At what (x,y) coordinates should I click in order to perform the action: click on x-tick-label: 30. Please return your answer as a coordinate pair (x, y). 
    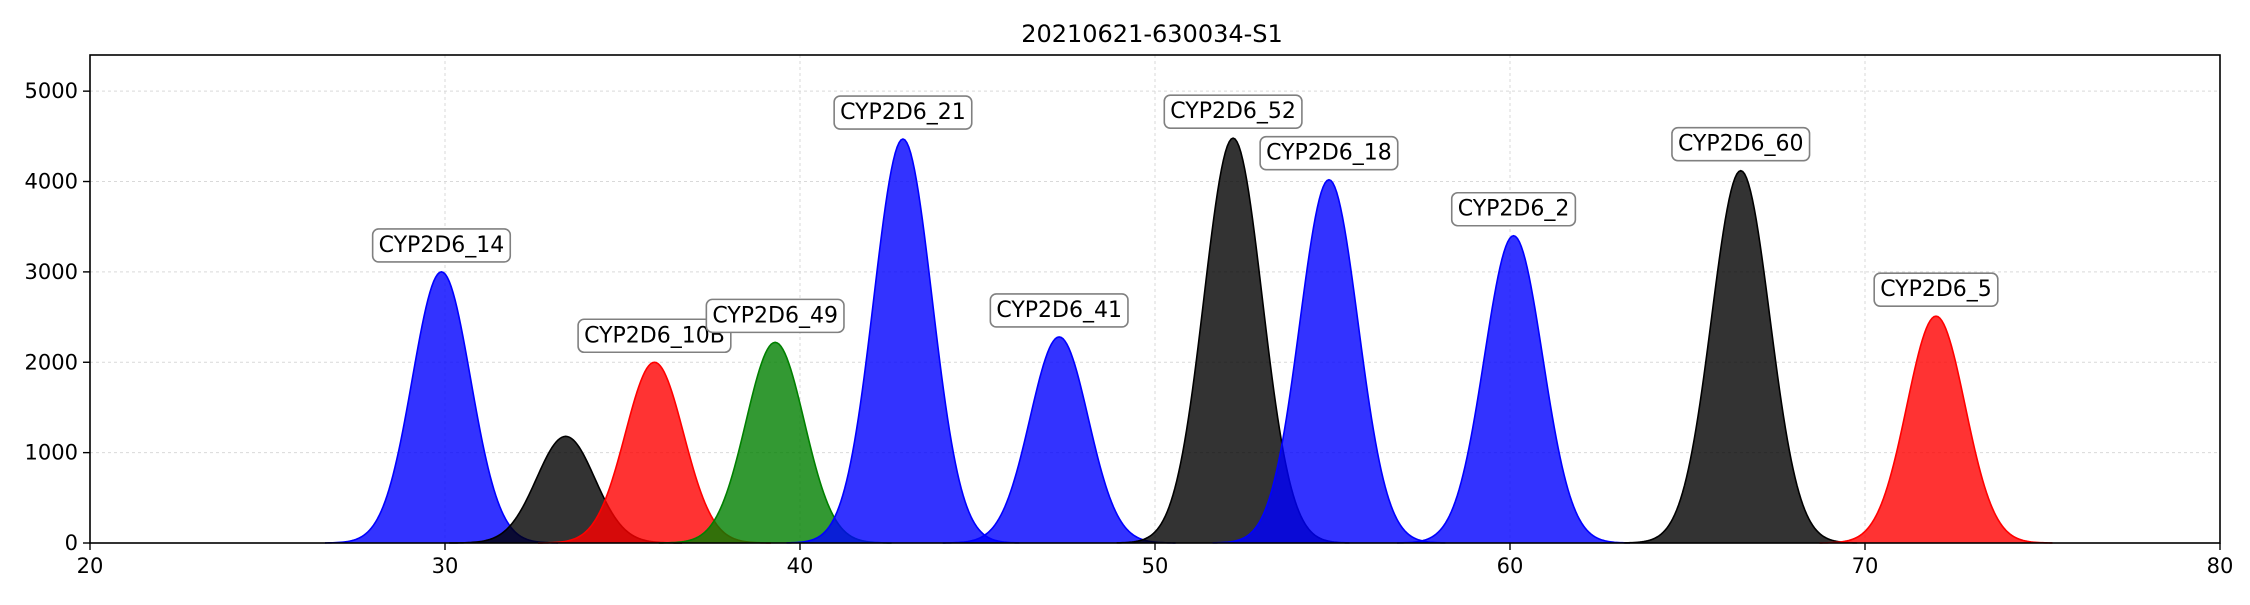
    Looking at the image, I should click on (445, 566).